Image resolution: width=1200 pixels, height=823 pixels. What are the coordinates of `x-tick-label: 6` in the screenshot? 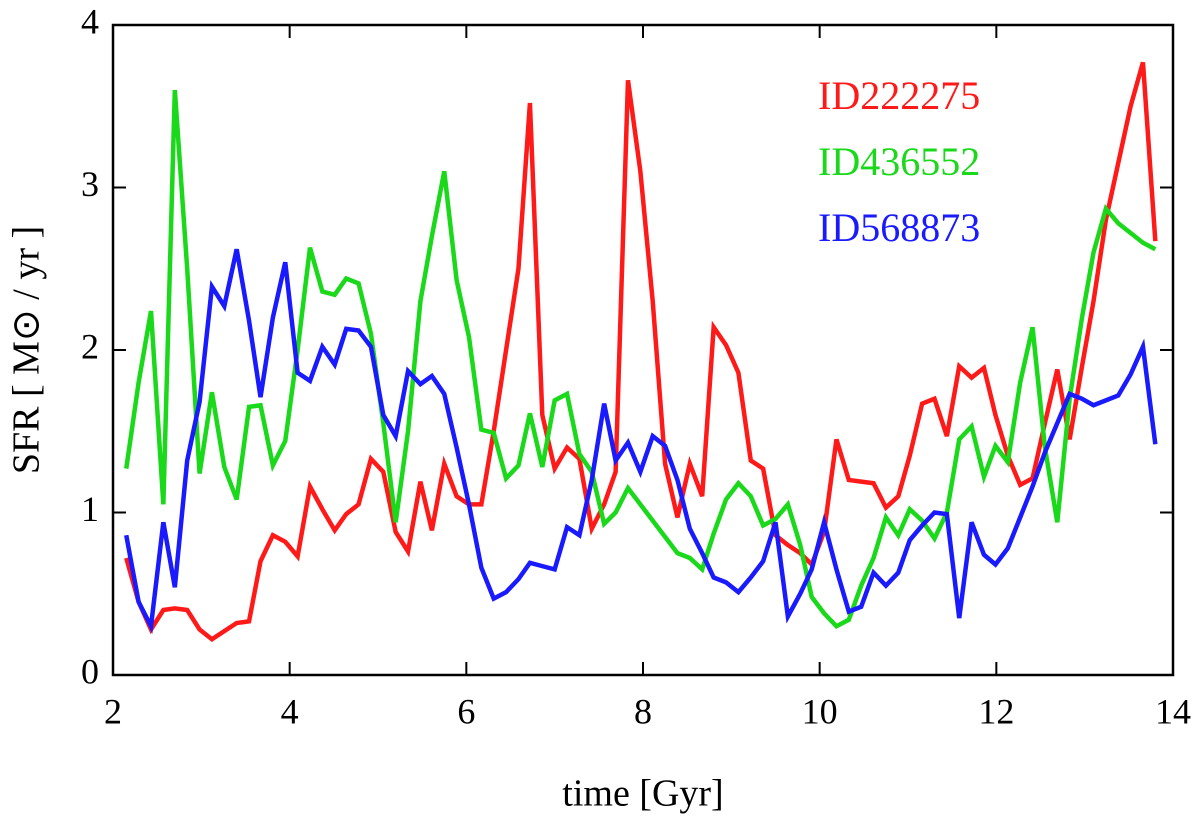 It's located at (466, 711).